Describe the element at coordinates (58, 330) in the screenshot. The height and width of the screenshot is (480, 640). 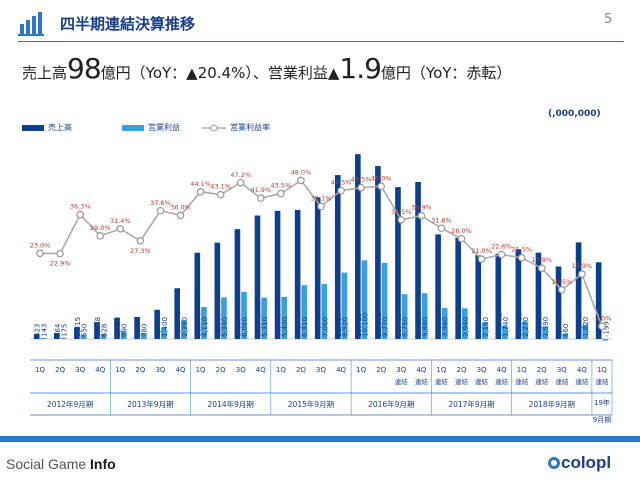
I see `sales-value-label: 764` at that location.